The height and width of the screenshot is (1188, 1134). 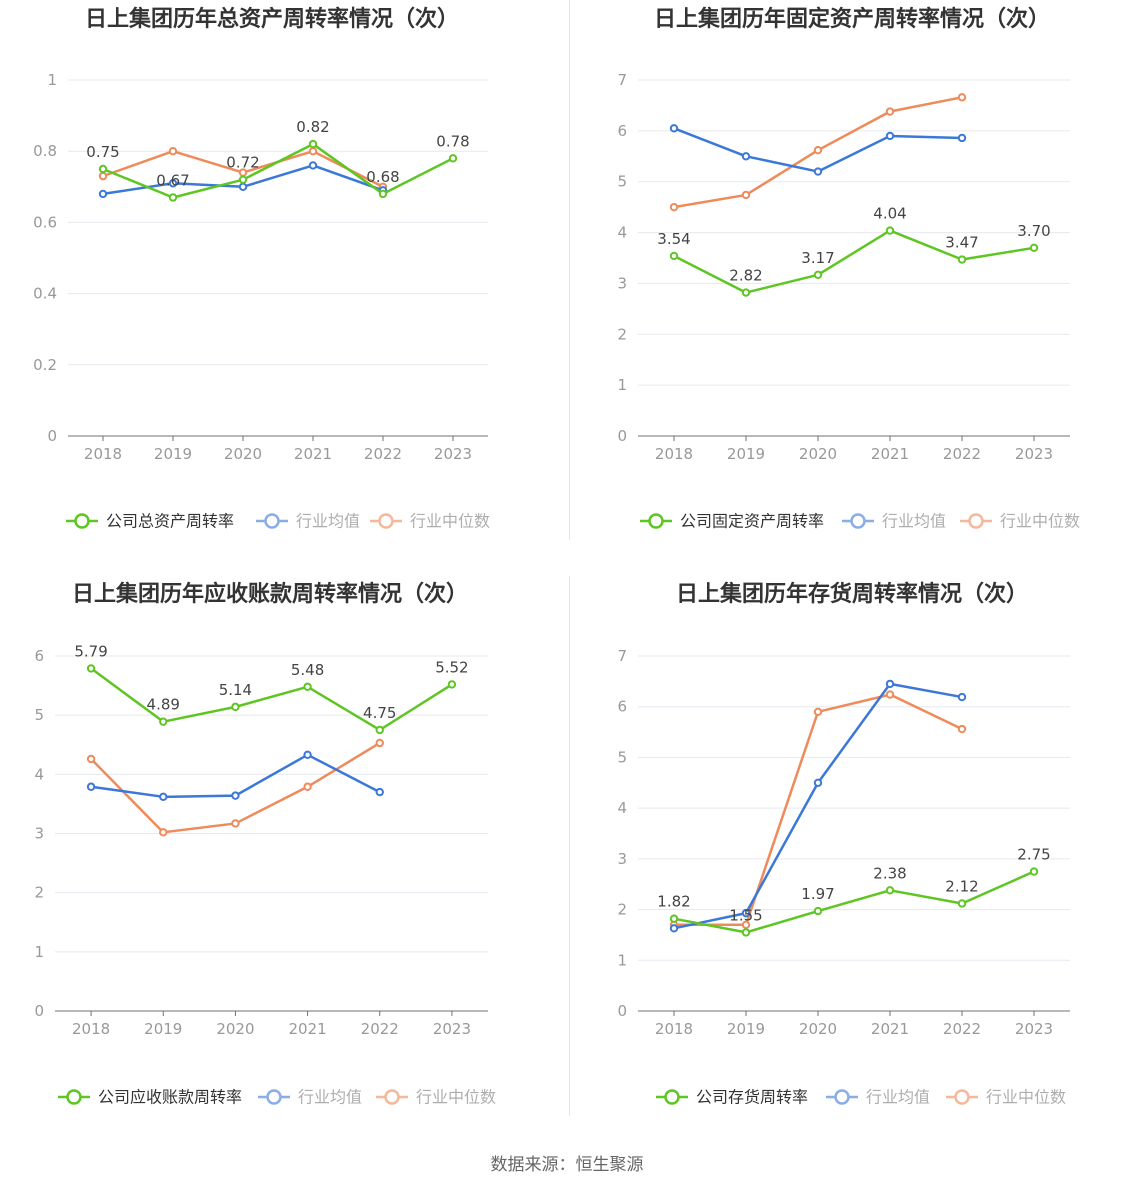 I want to click on y-tick-label: 2, so click(x=39, y=893).